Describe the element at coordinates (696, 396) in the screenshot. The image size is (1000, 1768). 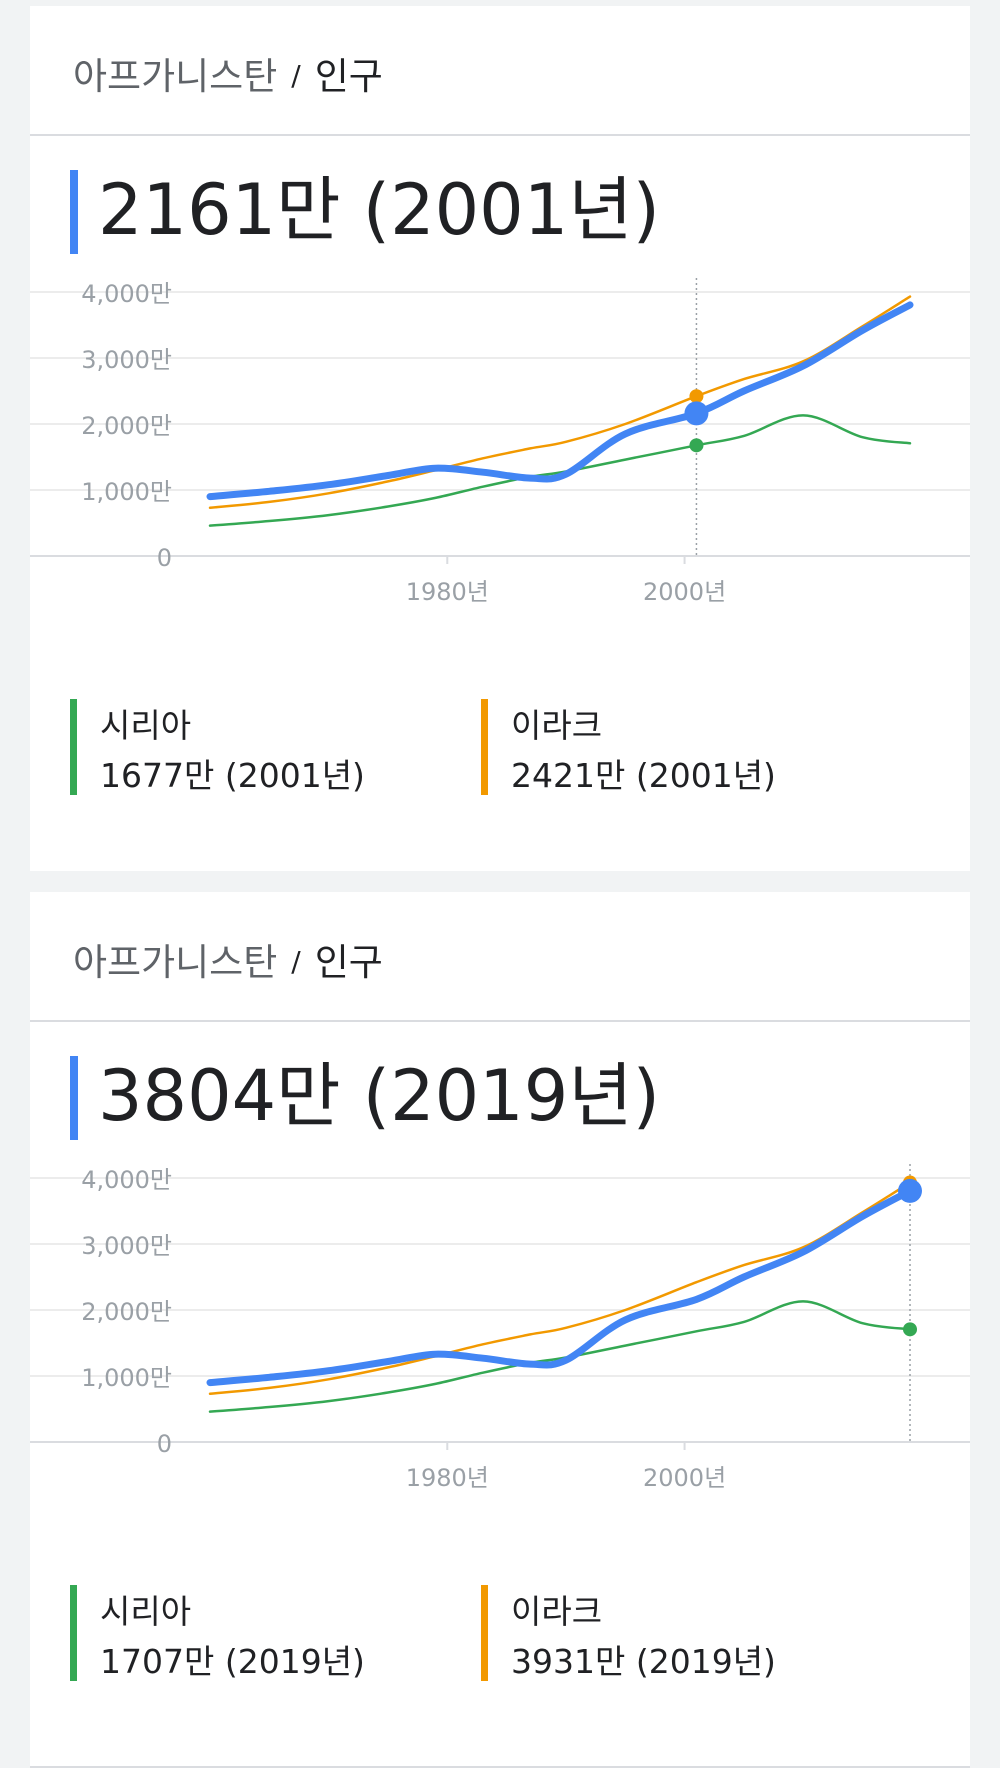
I see `highlight-point-iraq` at that location.